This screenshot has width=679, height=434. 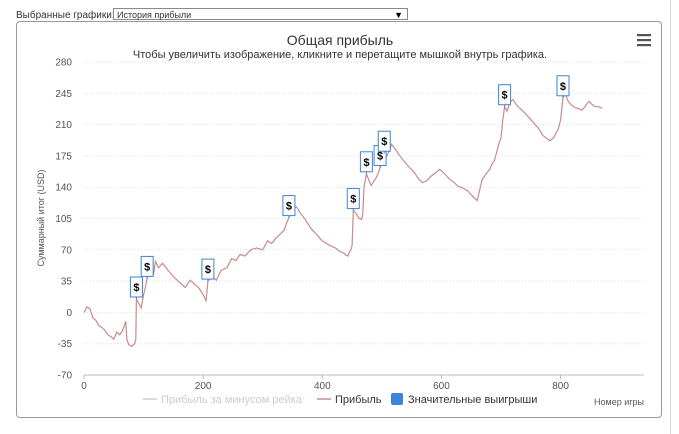 I want to click on x-tick-label: 800, so click(x=560, y=386).